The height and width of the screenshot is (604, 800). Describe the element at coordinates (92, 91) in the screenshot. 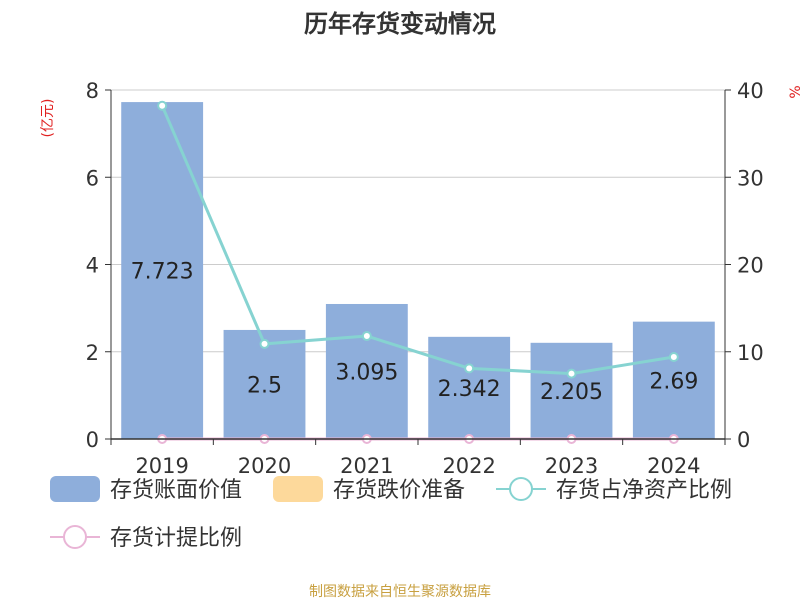

I see `y-left-tick-label: 8` at that location.